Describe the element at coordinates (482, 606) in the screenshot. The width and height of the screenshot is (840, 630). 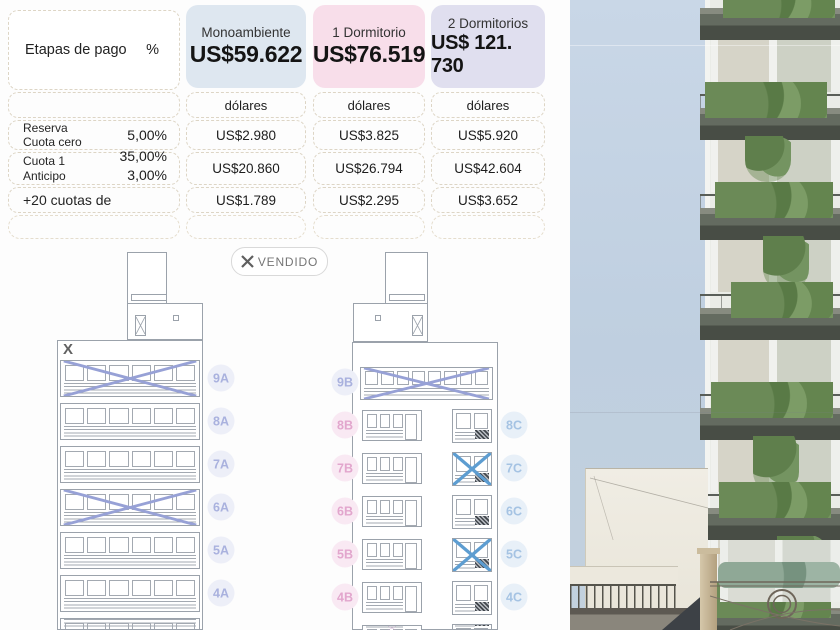
I see `unit-detail-sketch` at that location.